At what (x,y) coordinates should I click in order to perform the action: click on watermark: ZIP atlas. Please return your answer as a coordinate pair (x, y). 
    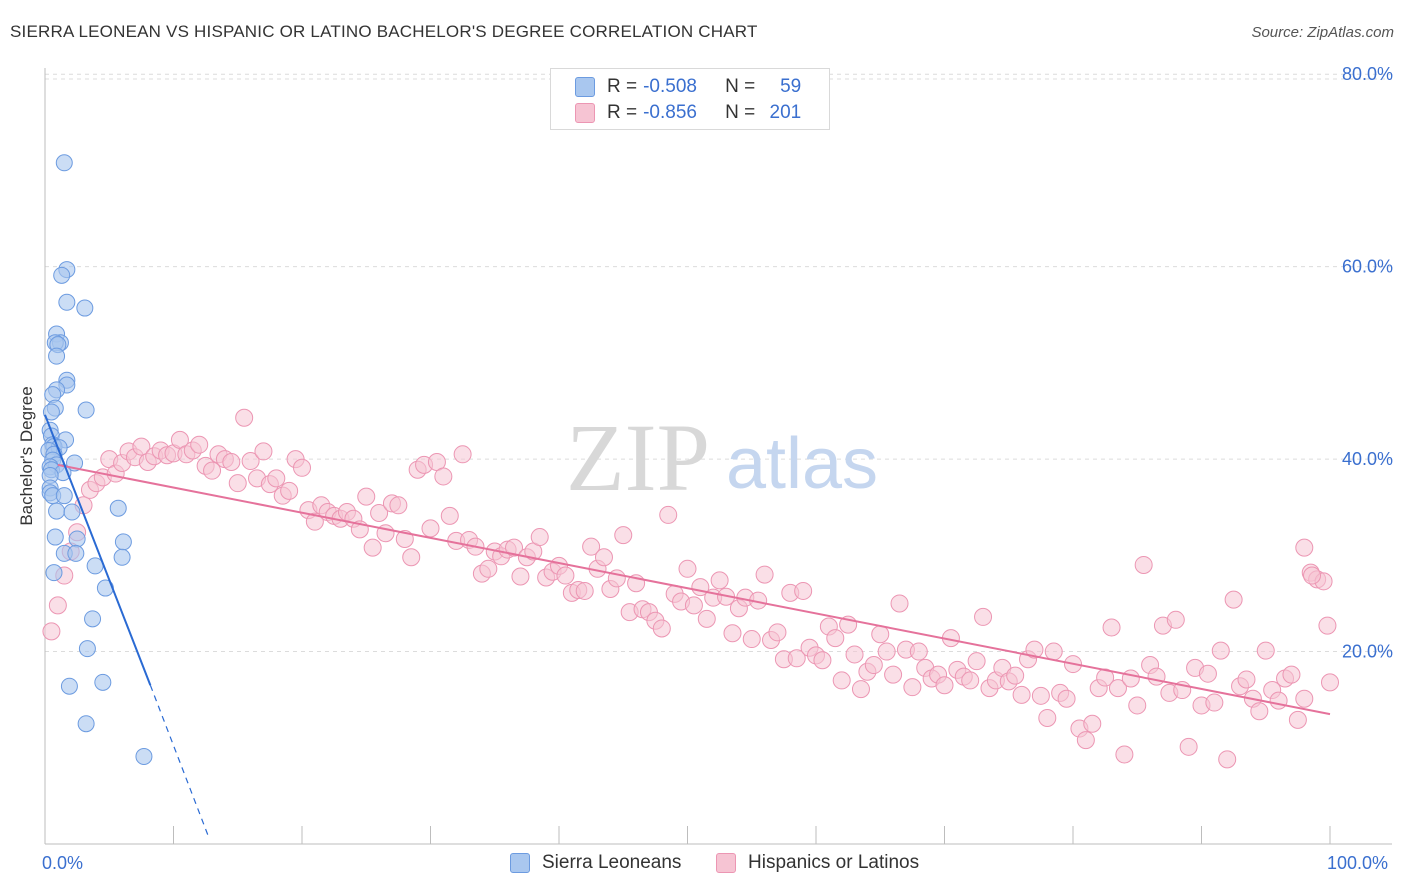
    Looking at the image, I should click on (722, 457).